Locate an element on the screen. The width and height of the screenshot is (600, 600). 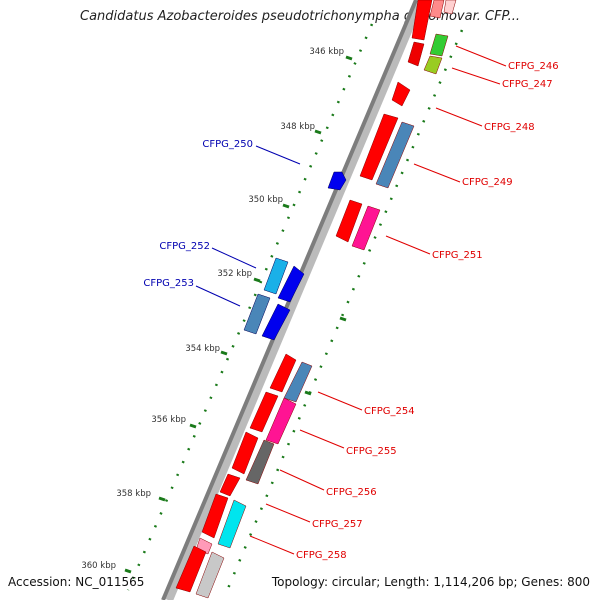
gene-cfpg-246-b is located at coordinates (439, 45).